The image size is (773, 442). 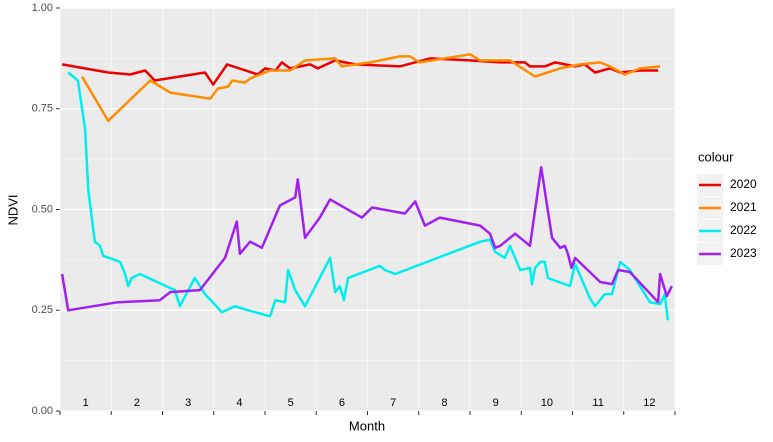 I want to click on month-label: 12, so click(x=649, y=403).